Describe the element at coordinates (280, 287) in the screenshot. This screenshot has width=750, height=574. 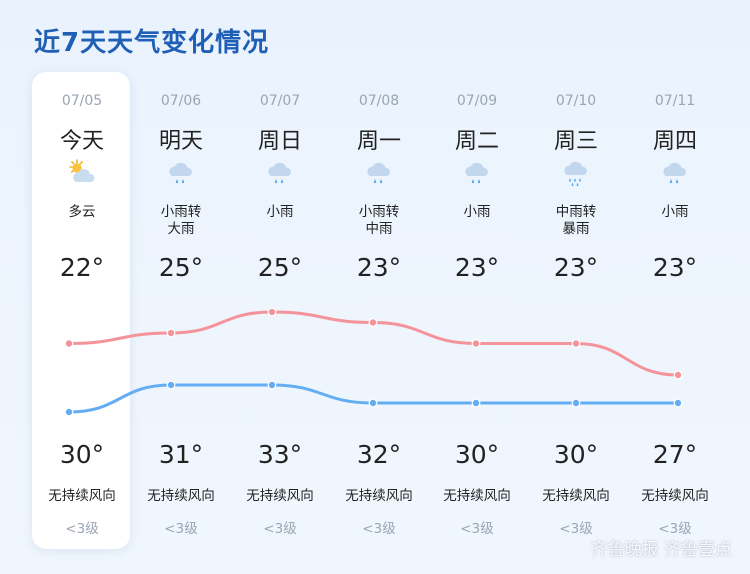
I see `forecast-day-2: 07/07 周日小雨 25° 33° 无持续风向 <3级` at that location.